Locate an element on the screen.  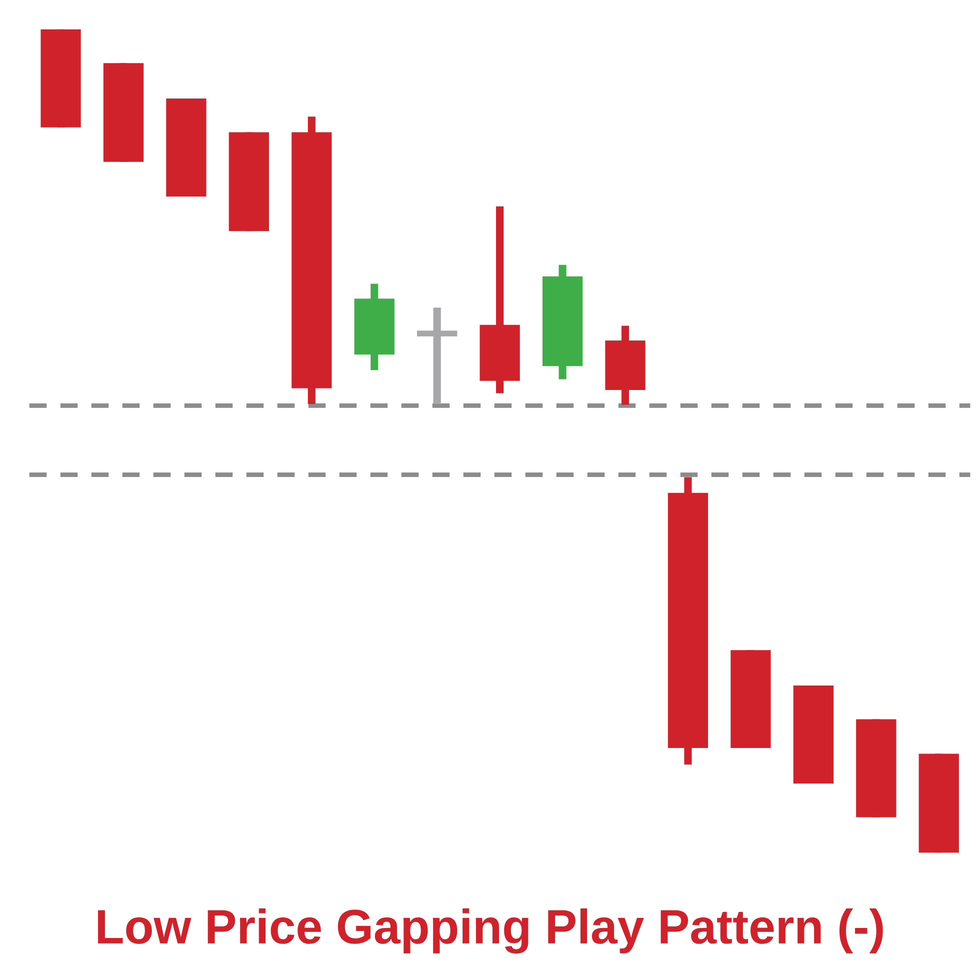
candlestick is located at coordinates (437, 356).